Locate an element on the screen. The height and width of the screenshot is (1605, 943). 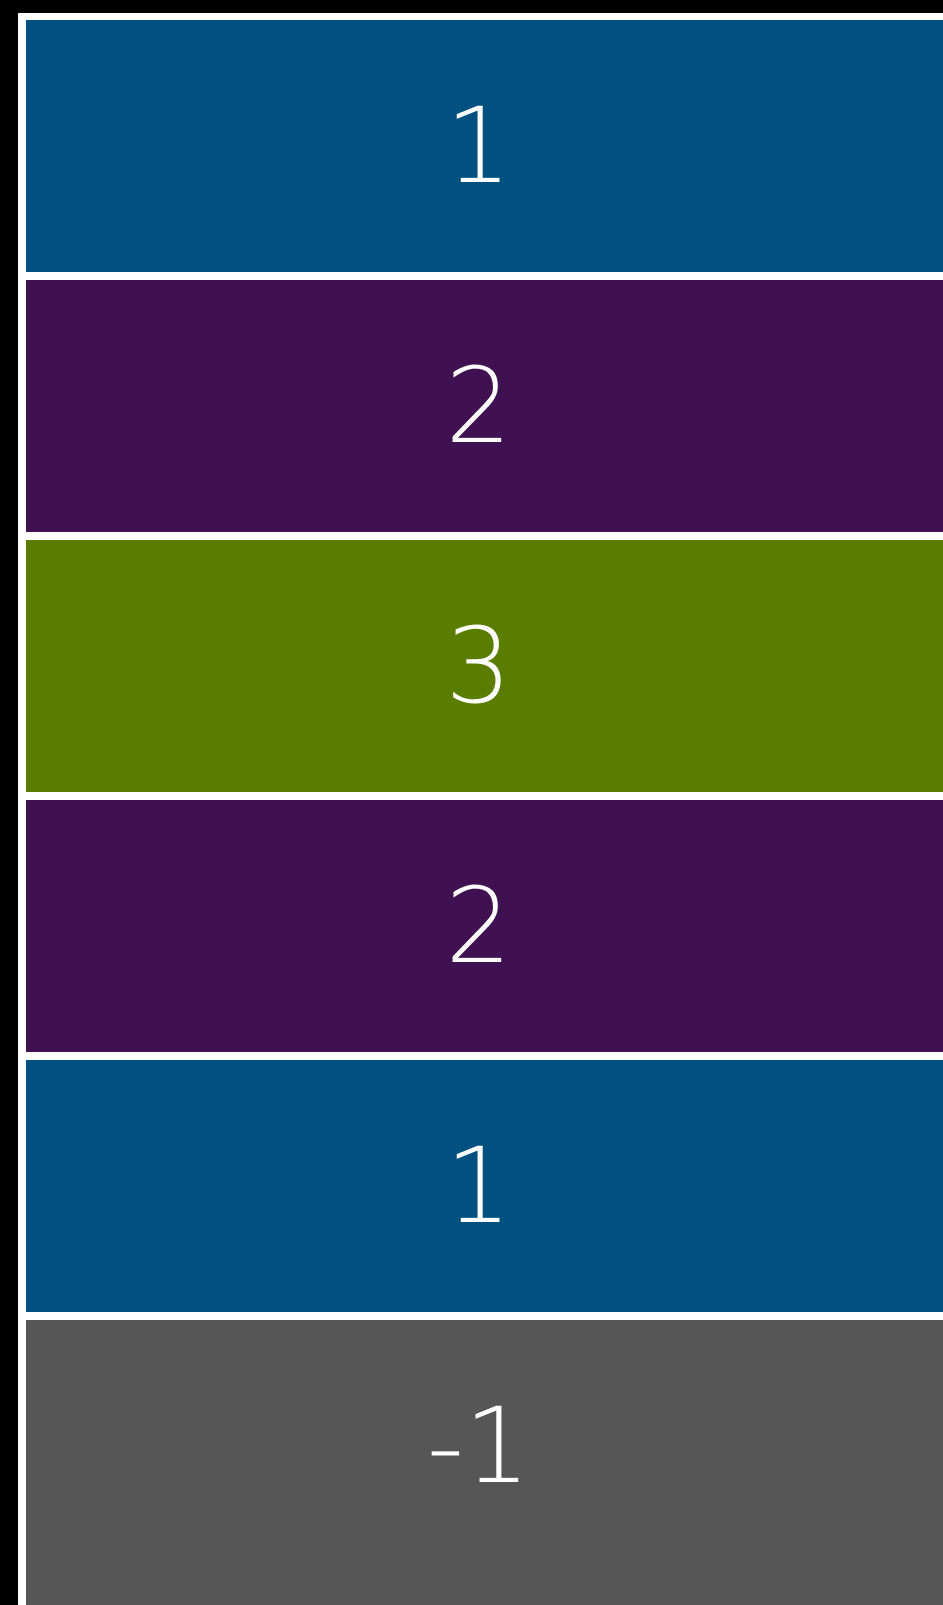
cell-label: -1 is located at coordinates (478, 1446).